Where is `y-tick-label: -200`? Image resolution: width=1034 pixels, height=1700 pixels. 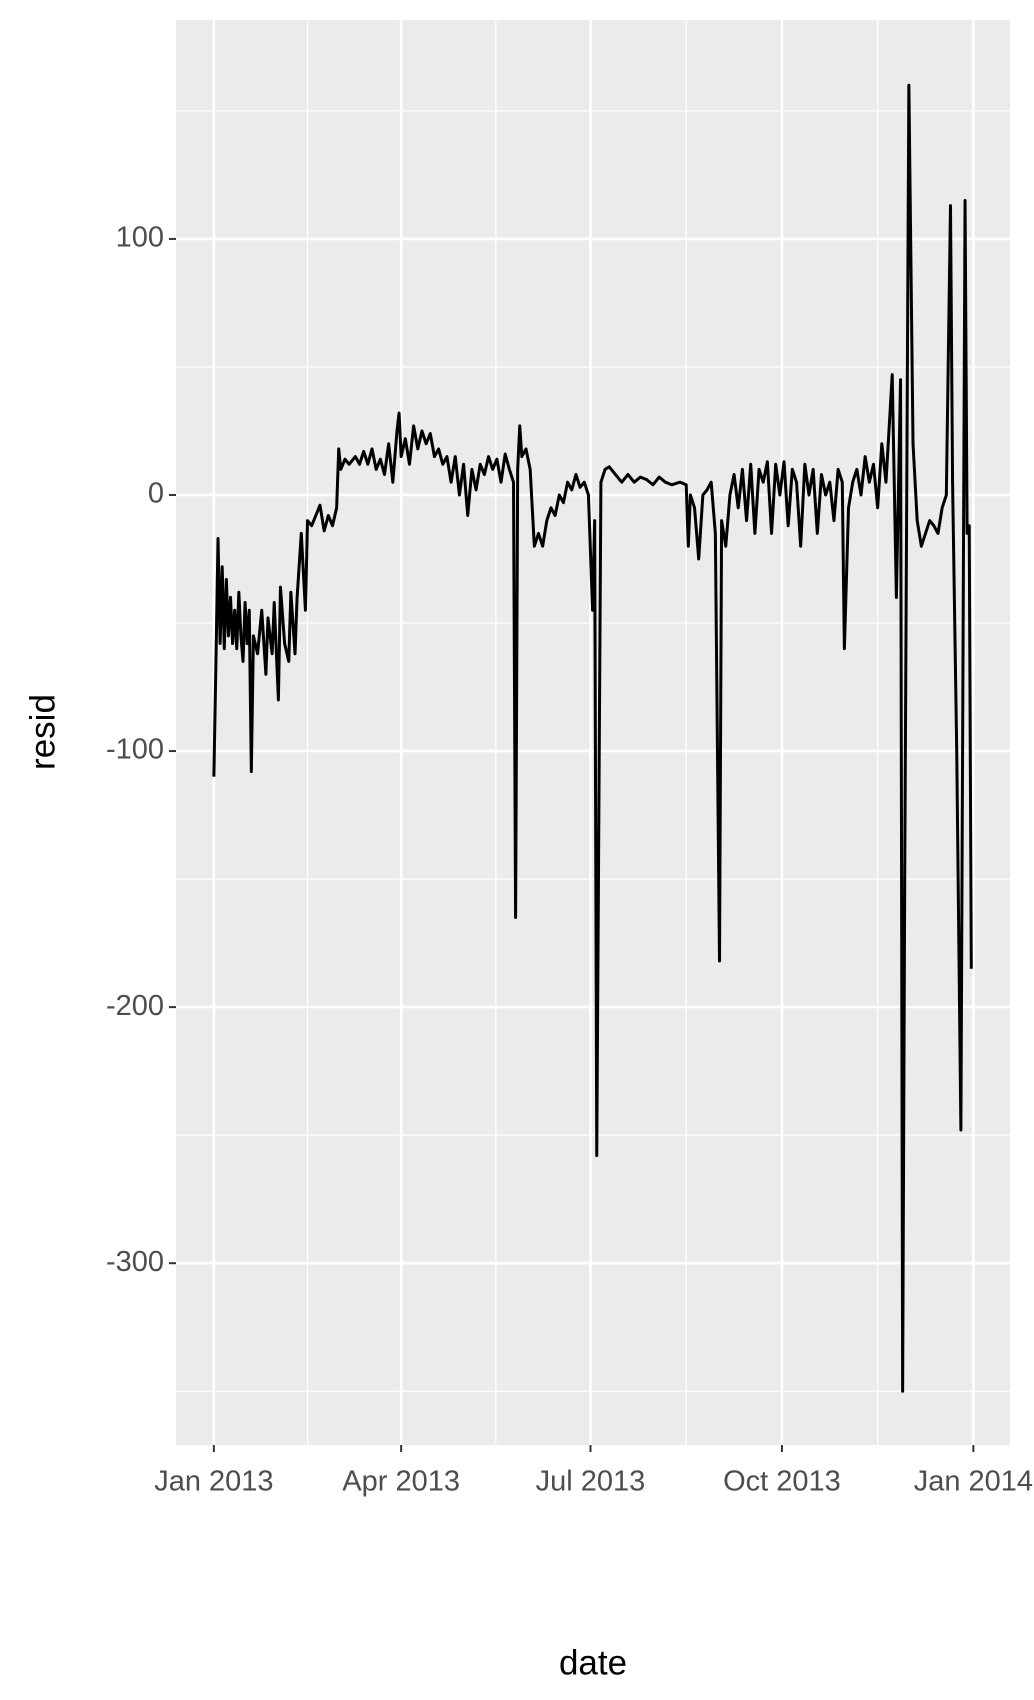
y-tick-label: -200 is located at coordinates (135, 1006).